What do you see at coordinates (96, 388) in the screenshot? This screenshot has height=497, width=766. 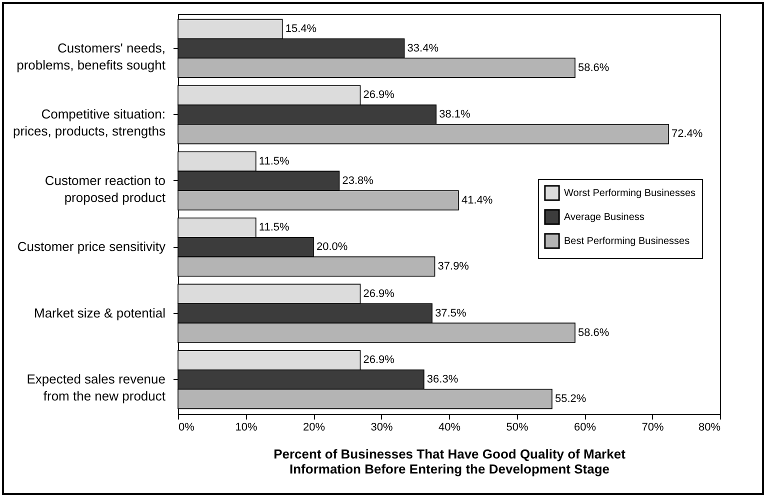 I see `y-tick-label: Expected sales revenue from the new product` at bounding box center [96, 388].